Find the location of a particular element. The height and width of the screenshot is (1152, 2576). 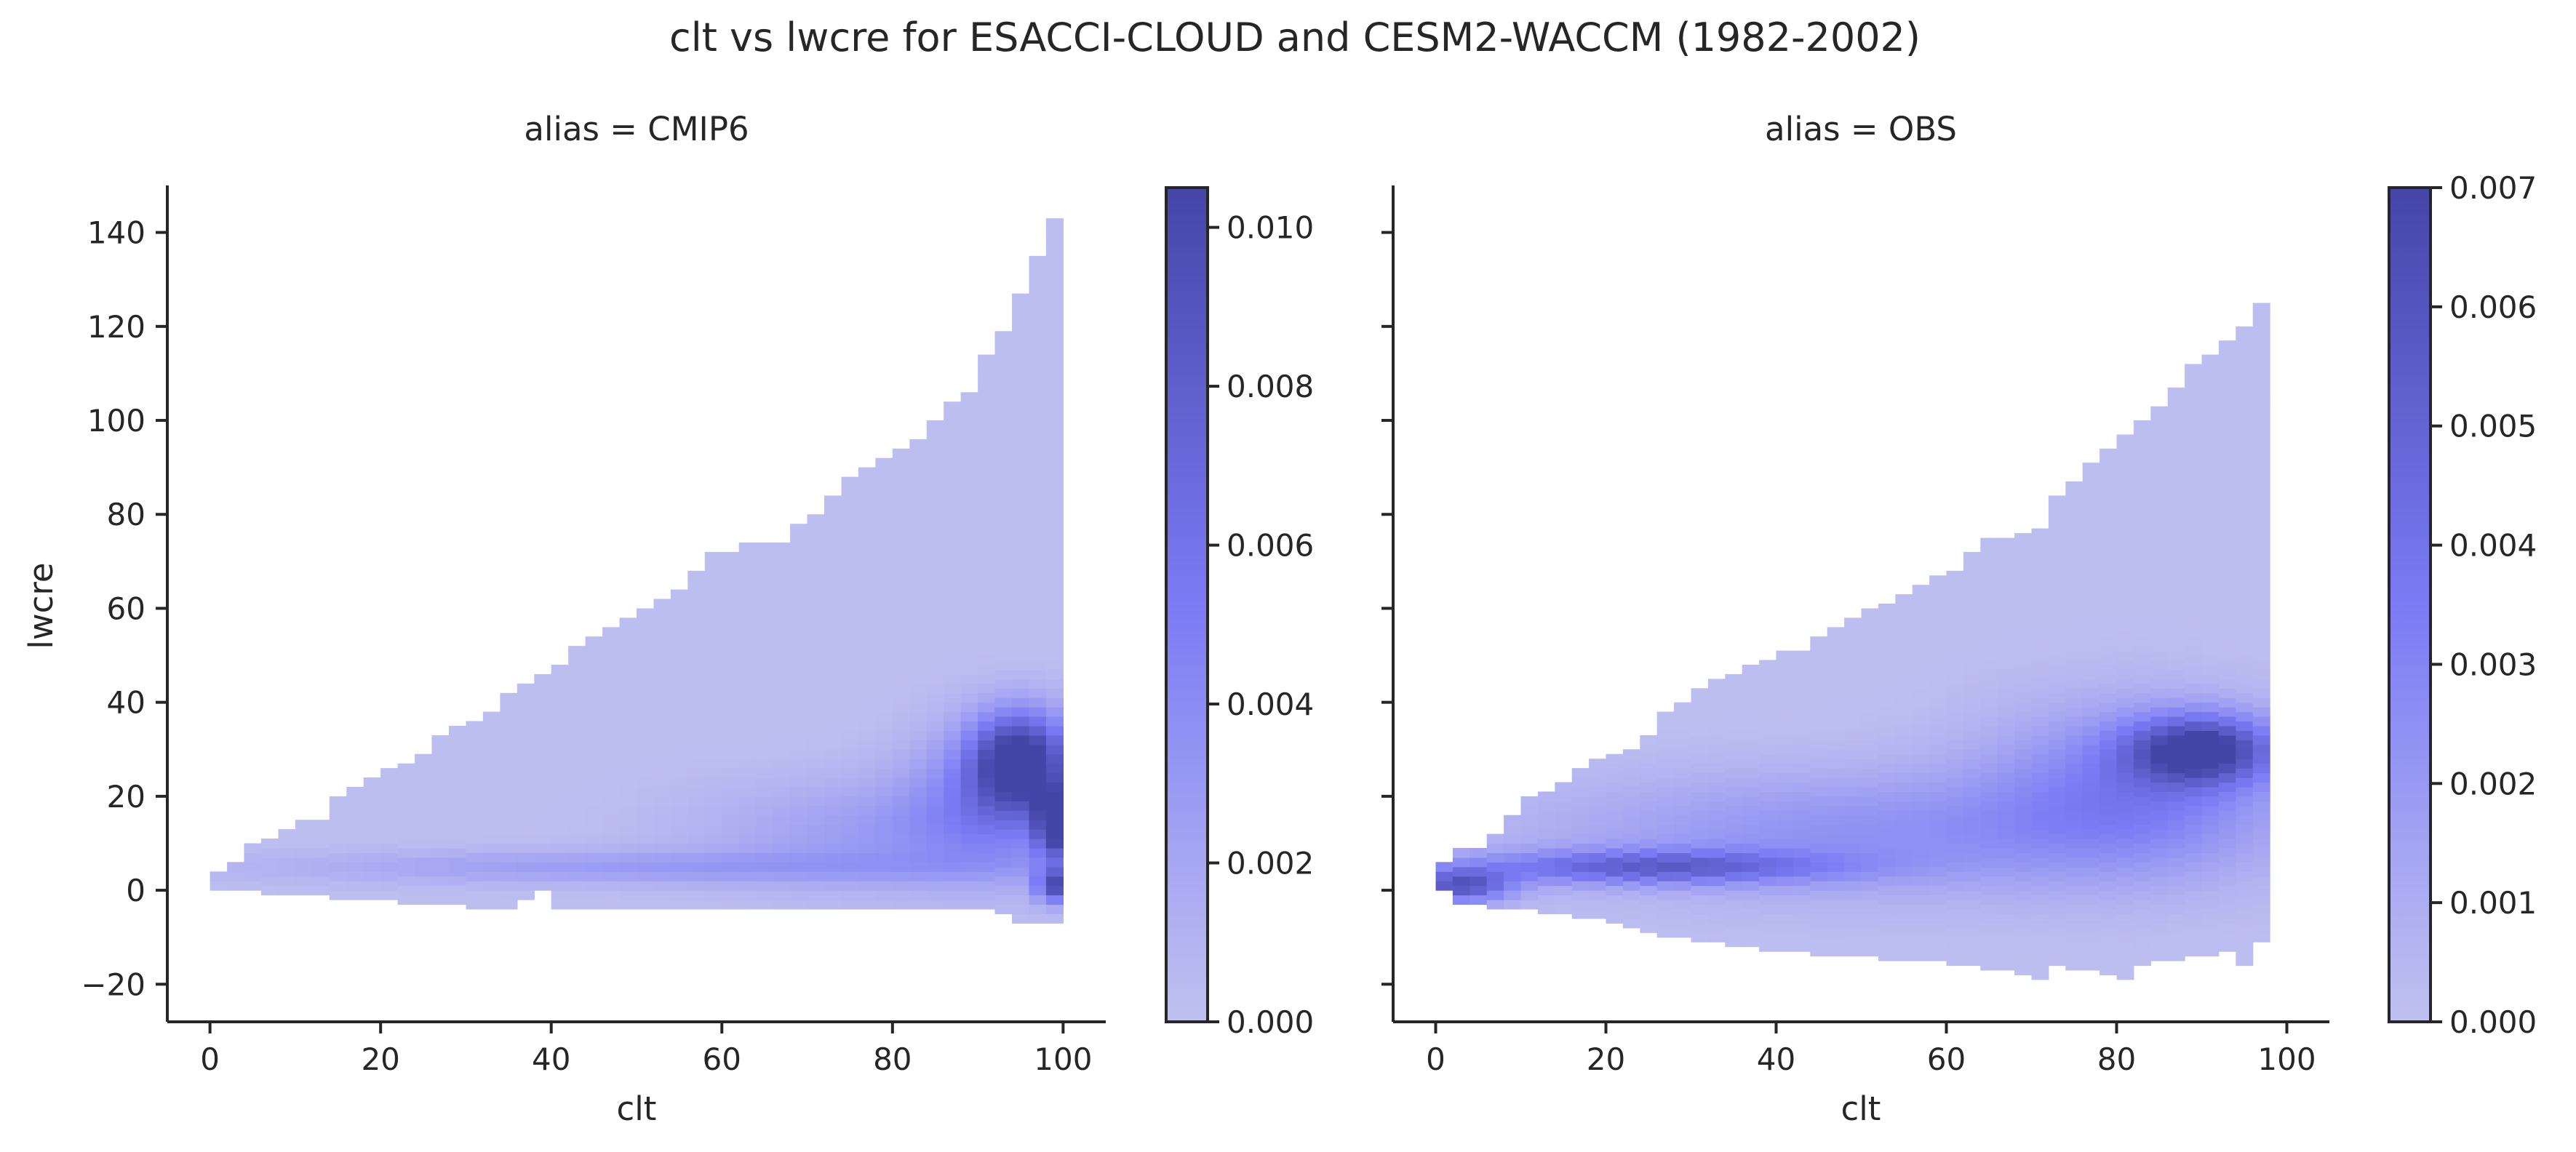

colorbar is located at coordinates (2410, 604).